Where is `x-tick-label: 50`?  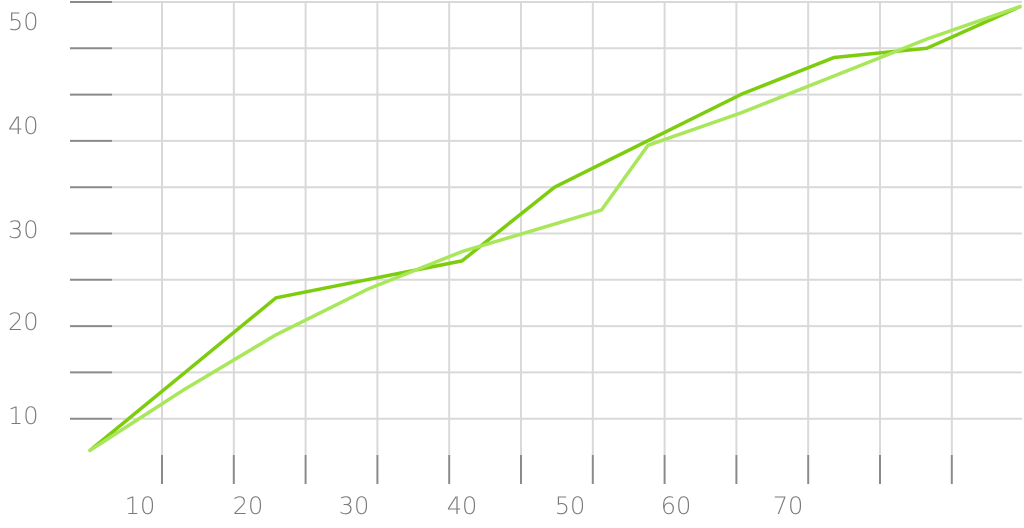 x-tick-label: 50 is located at coordinates (570, 506).